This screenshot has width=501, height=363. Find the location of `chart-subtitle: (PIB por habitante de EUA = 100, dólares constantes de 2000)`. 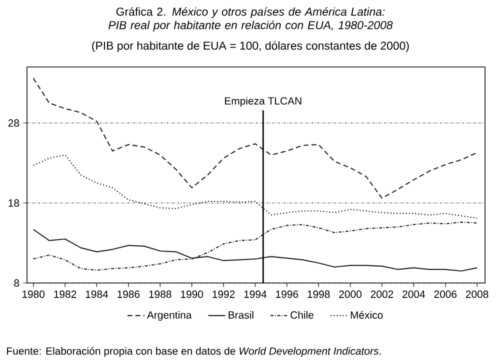

chart-subtitle: (PIB por habitante de EUA = 100, dólares constantes de 2000) is located at coordinates (250, 46).